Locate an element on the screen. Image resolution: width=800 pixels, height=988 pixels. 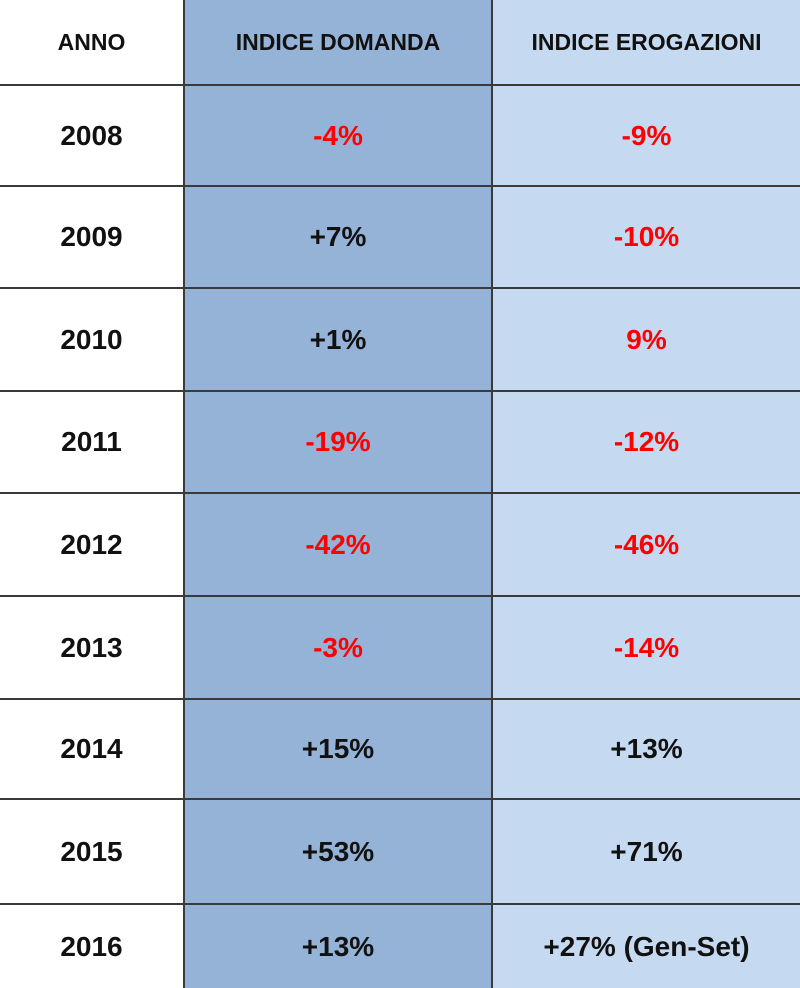
value-cell: +15% is located at coordinates (339, 750).